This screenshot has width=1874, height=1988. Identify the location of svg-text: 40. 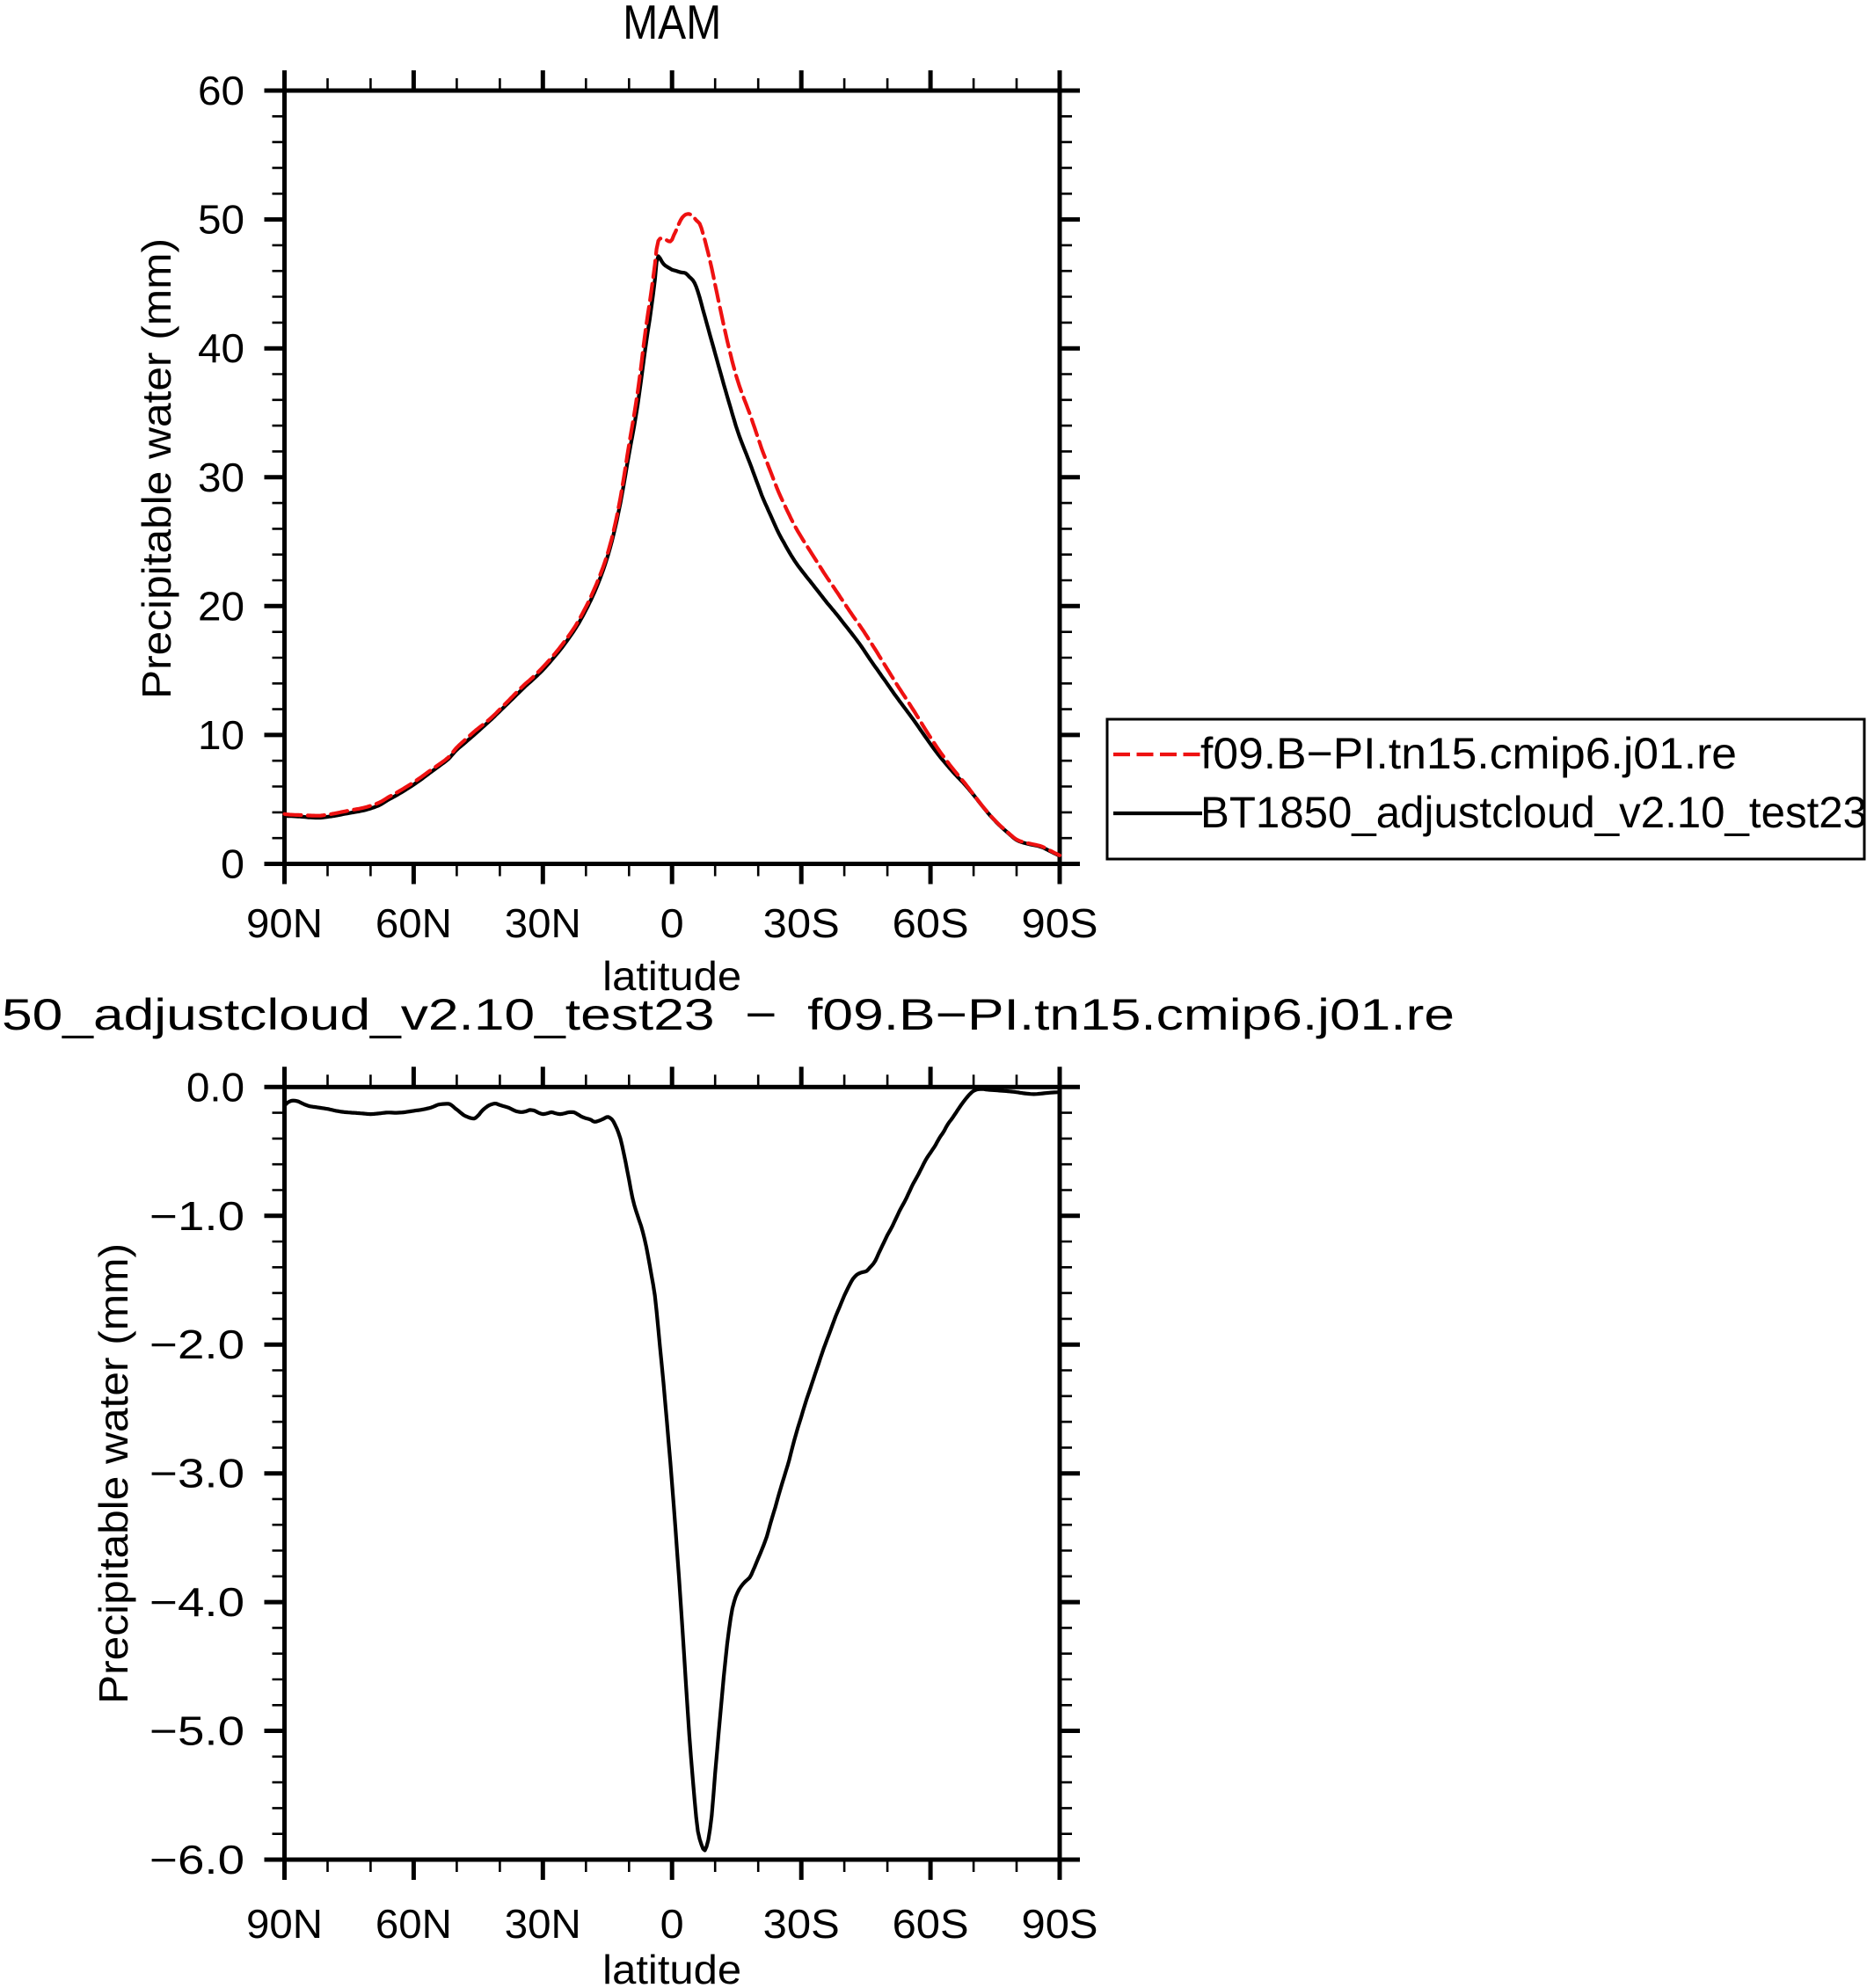
(221, 348).